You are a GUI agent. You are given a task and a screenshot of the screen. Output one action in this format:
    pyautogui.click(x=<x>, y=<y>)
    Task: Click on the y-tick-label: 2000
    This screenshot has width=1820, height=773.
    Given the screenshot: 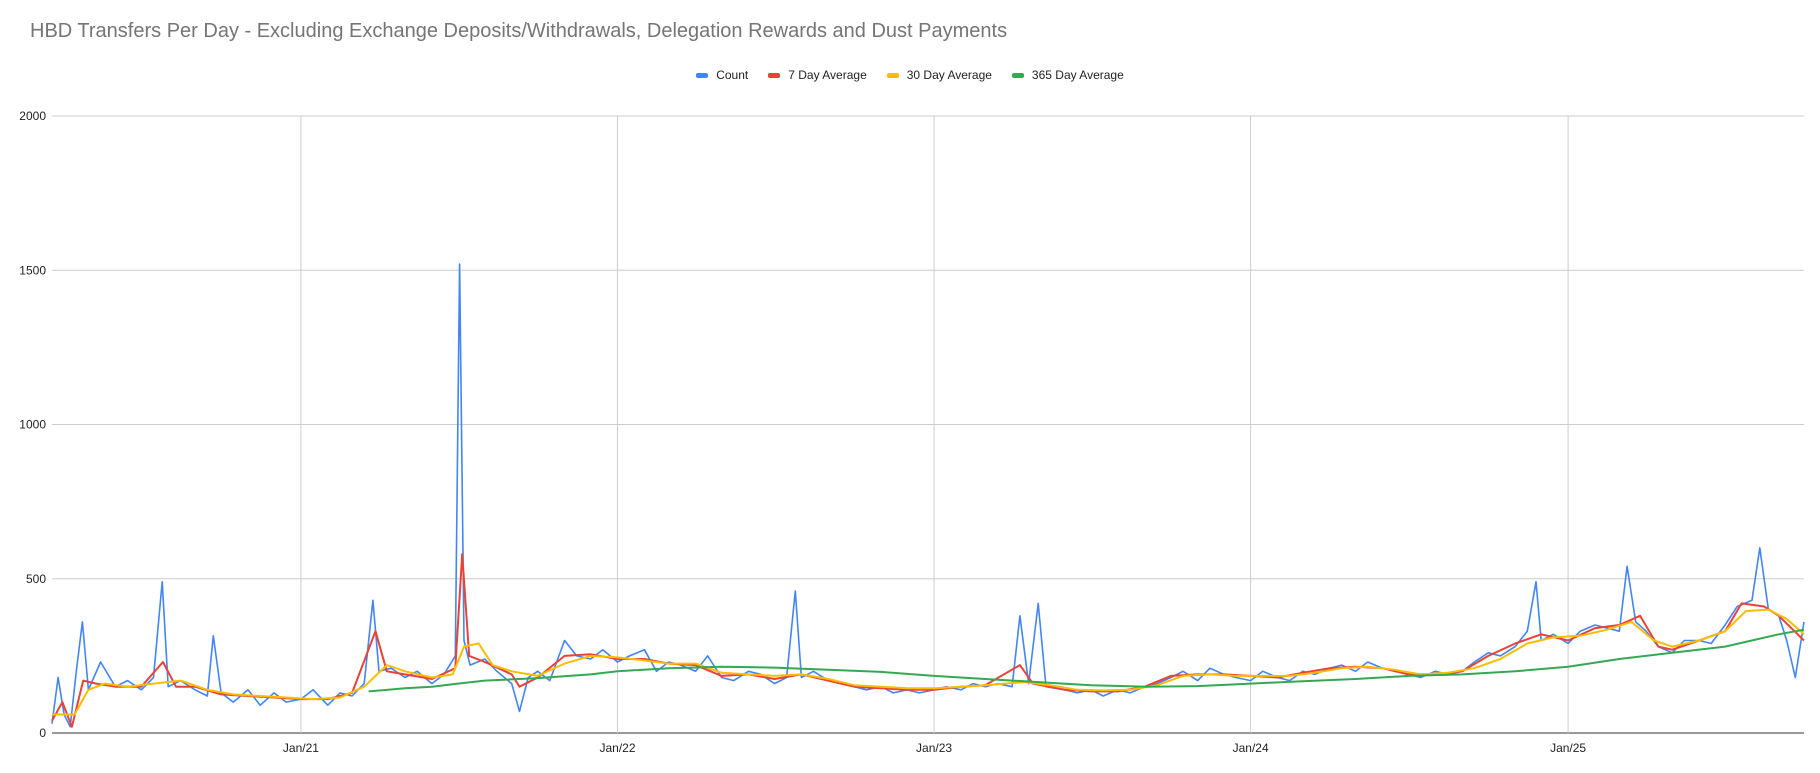 What is the action you would take?
    pyautogui.click(x=32, y=116)
    